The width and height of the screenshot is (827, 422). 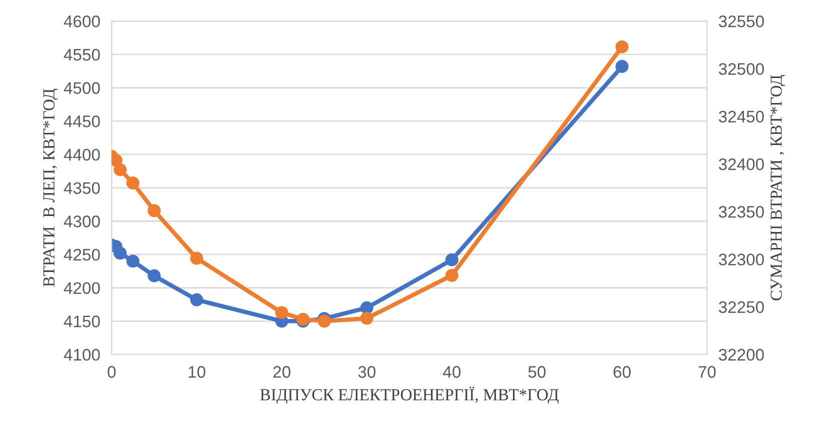 What do you see at coordinates (82, 254) in the screenshot?
I see `y-tick-label: 4250` at bounding box center [82, 254].